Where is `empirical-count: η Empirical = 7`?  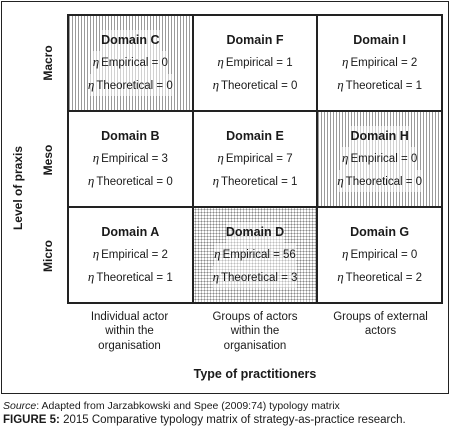 empirical-count: η Empirical = 7 is located at coordinates (255, 158).